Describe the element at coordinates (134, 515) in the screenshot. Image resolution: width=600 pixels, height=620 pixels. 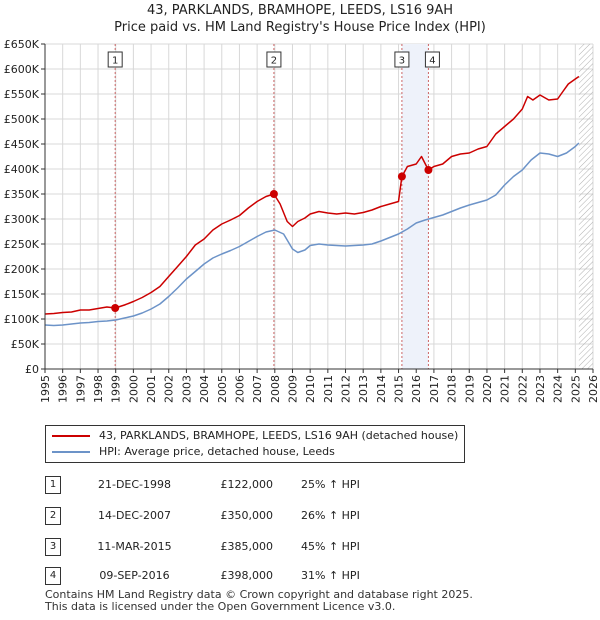
I see `sale-date: 14-DEC-2007` at that location.